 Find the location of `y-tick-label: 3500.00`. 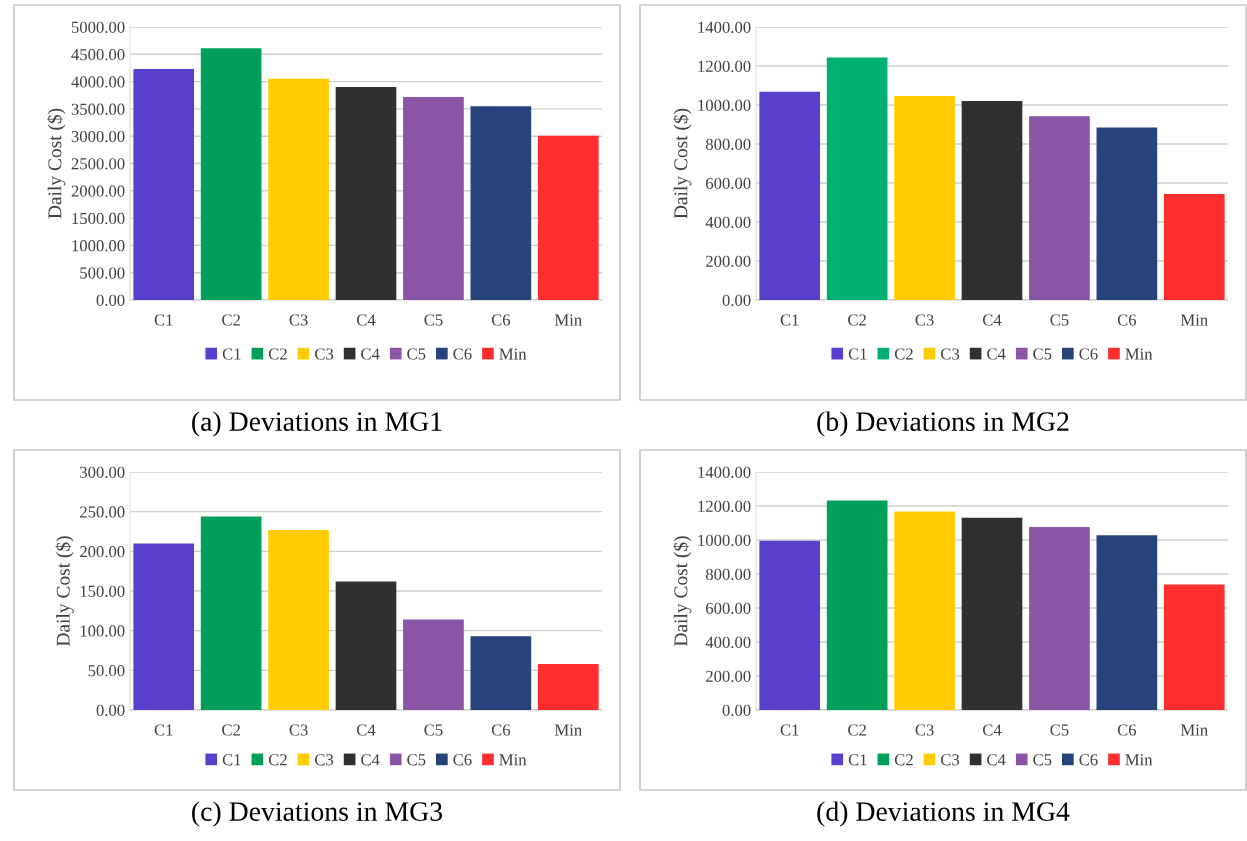

y-tick-label: 3500.00 is located at coordinates (98, 109).